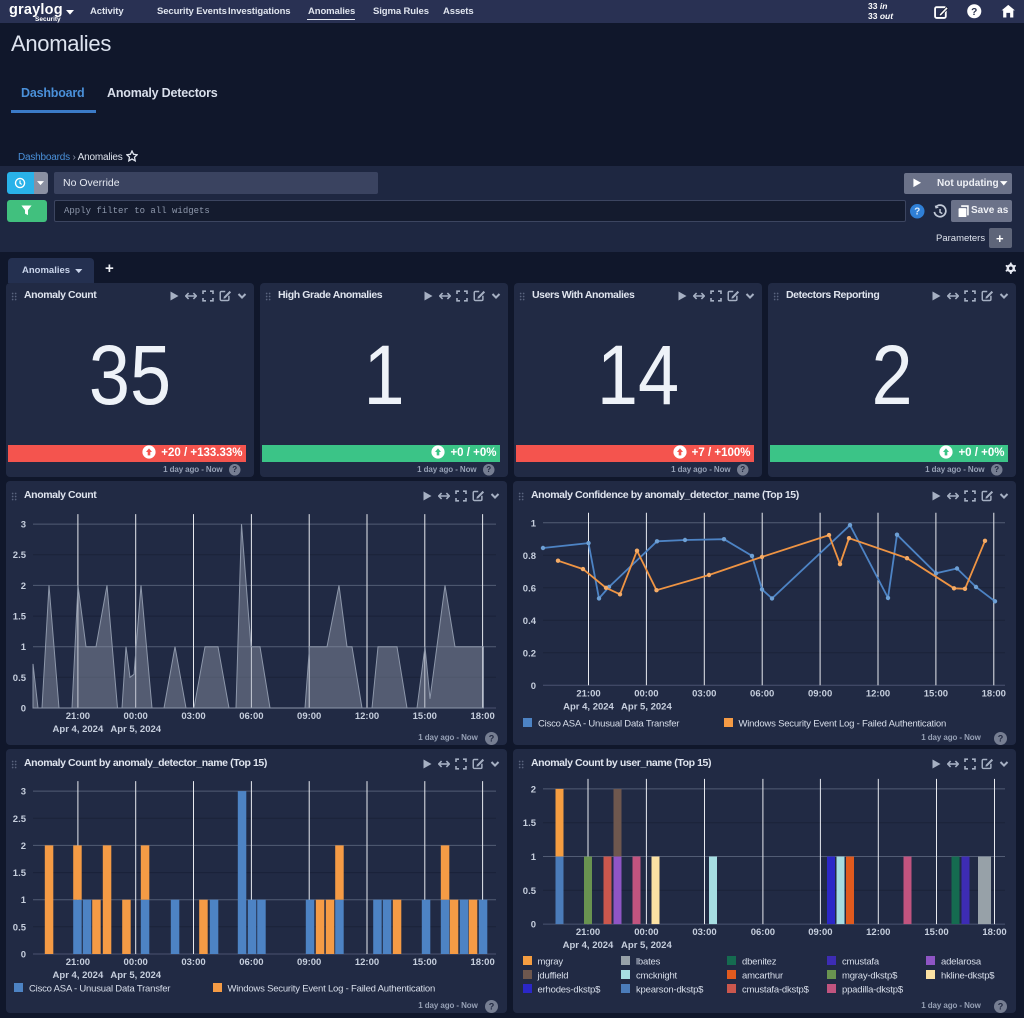 The height and width of the screenshot is (1018, 1024). What do you see at coordinates (529, 588) in the screenshot?
I see `svg-text: 0.6` at bounding box center [529, 588].